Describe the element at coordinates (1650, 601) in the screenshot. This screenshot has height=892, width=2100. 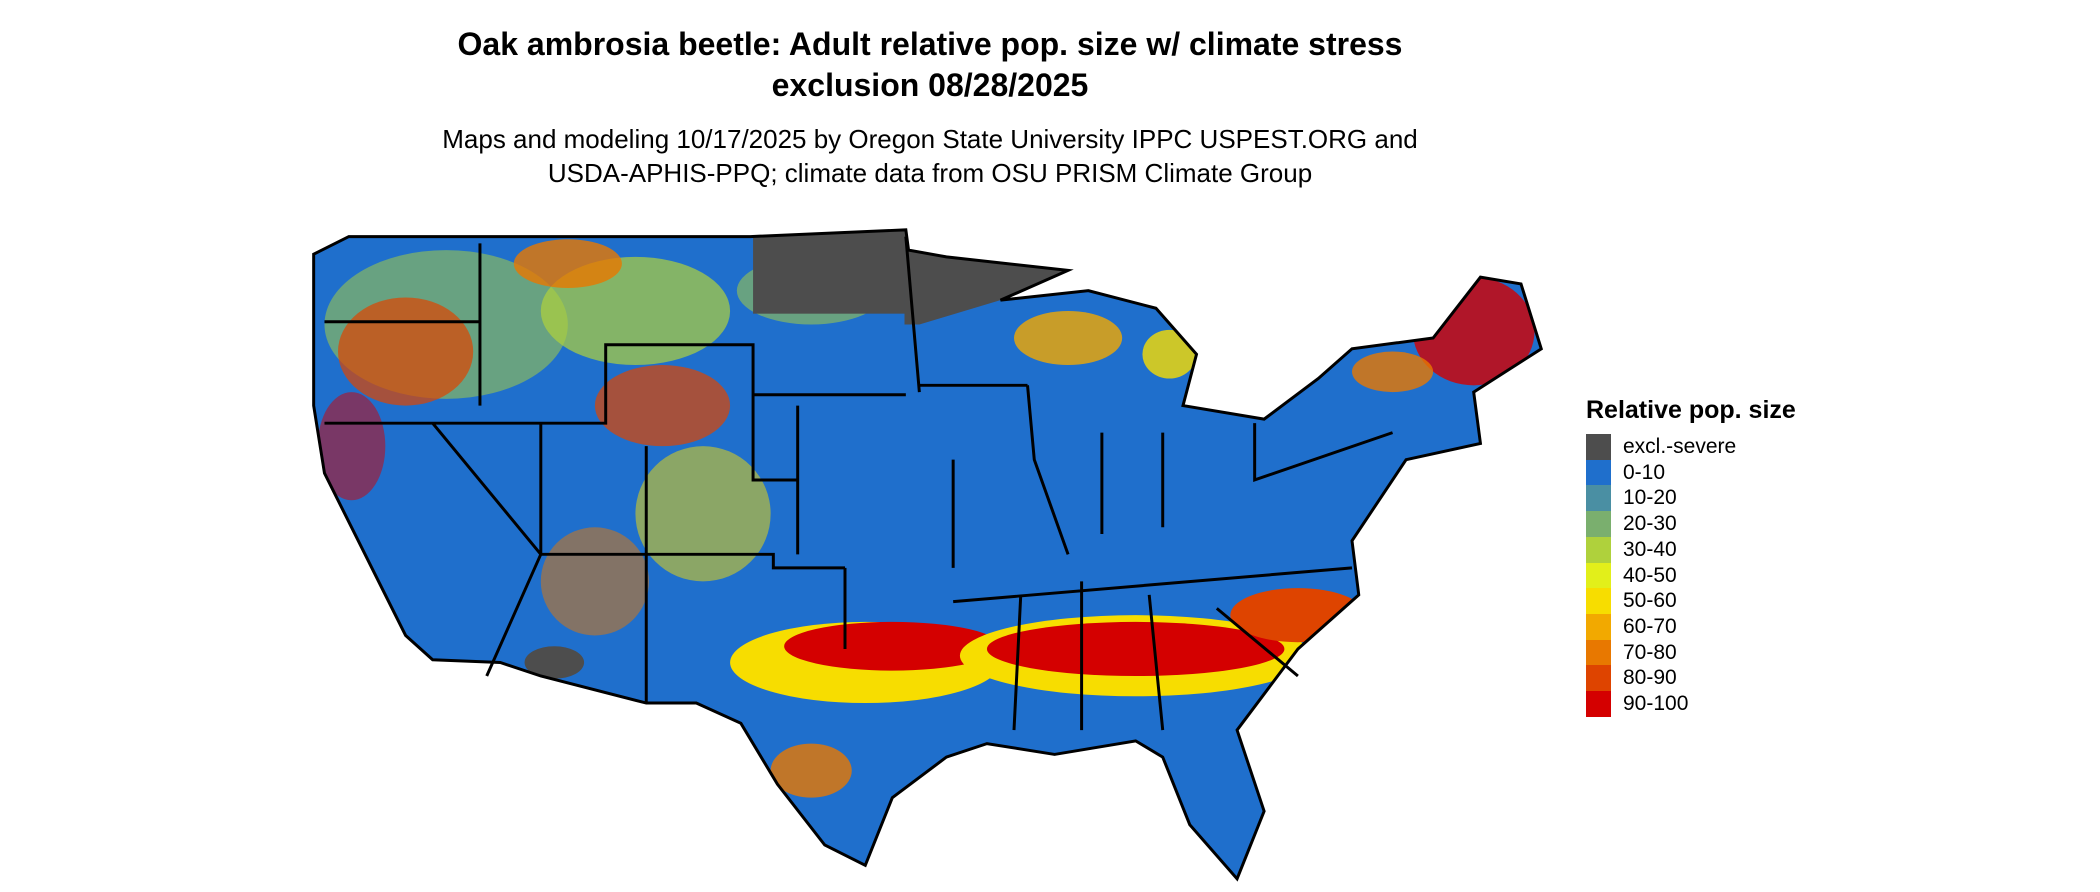
I see `legend-label: 50-60` at that location.